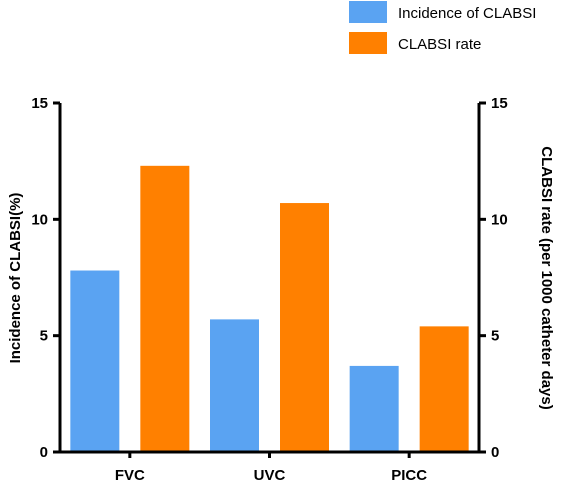 The width and height of the screenshot is (561, 487). What do you see at coordinates (374, 408) in the screenshot?
I see `bar-picc-incidence` at bounding box center [374, 408].